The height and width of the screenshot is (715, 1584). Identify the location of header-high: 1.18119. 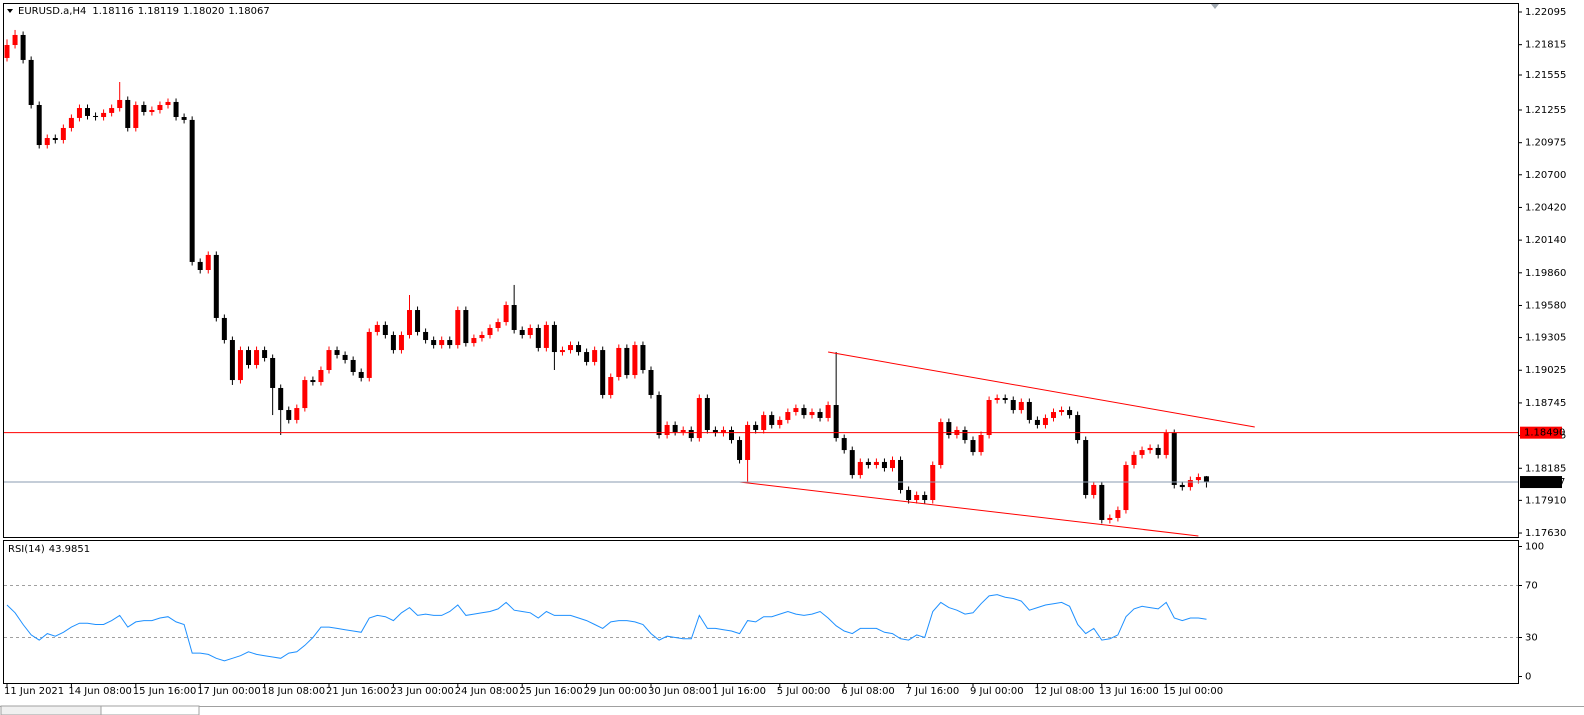
(158, 11).